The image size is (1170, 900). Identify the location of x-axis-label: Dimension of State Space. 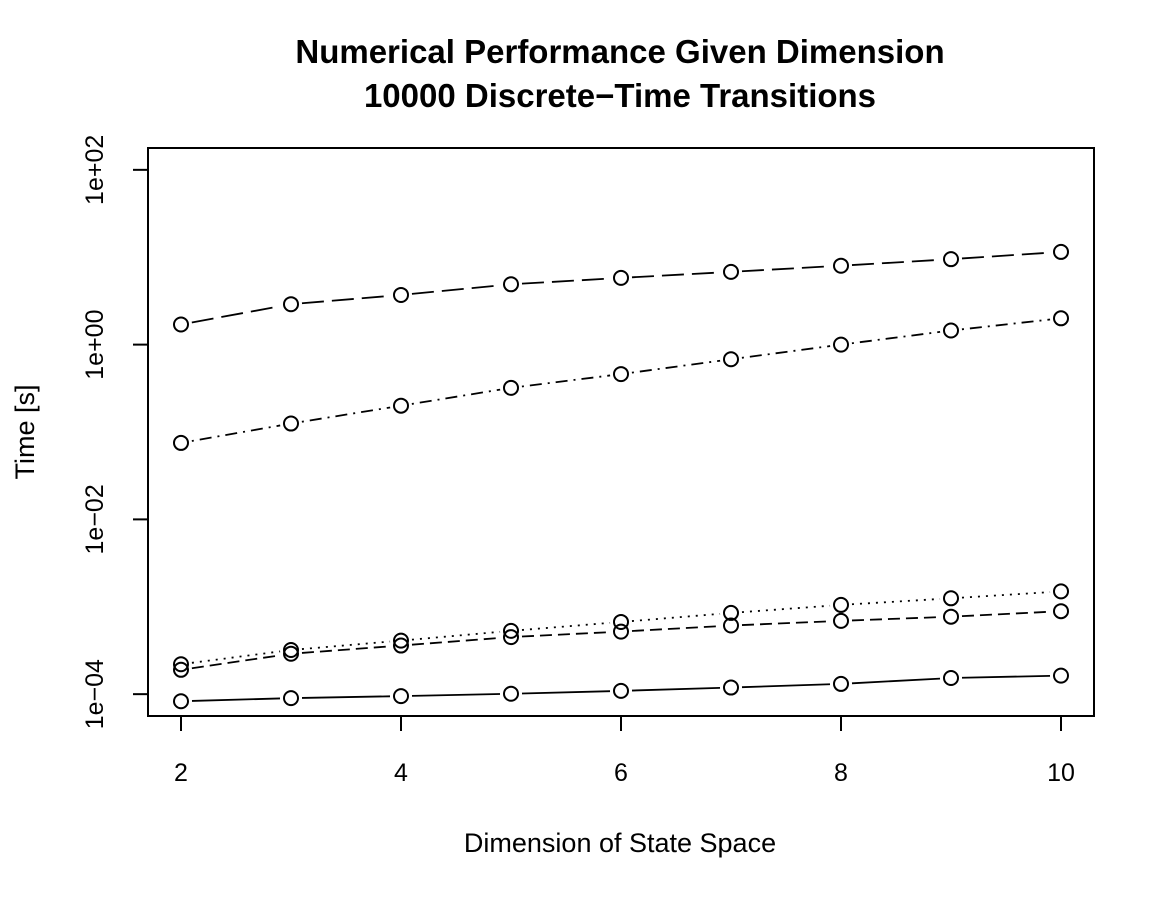
(620, 843).